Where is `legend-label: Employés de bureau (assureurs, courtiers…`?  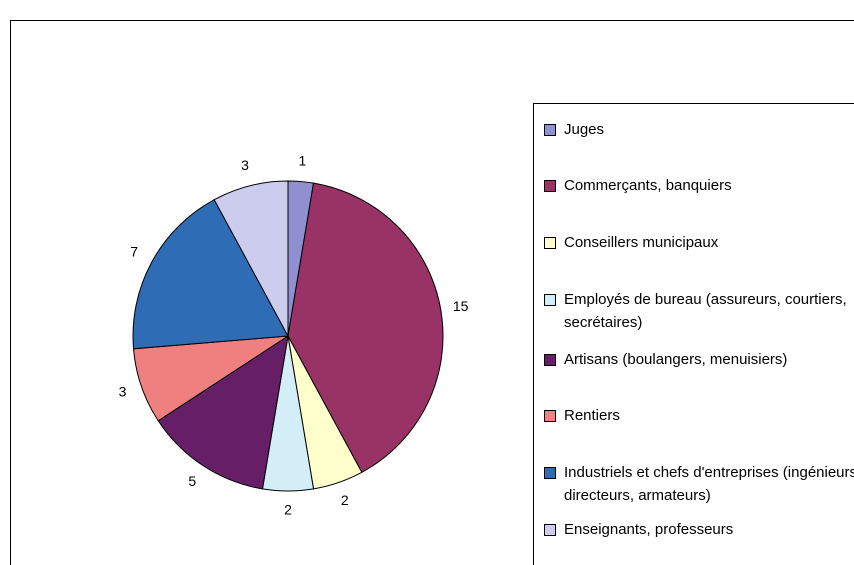 legend-label: Employés de bureau (assureurs, courtiers… is located at coordinates (705, 311).